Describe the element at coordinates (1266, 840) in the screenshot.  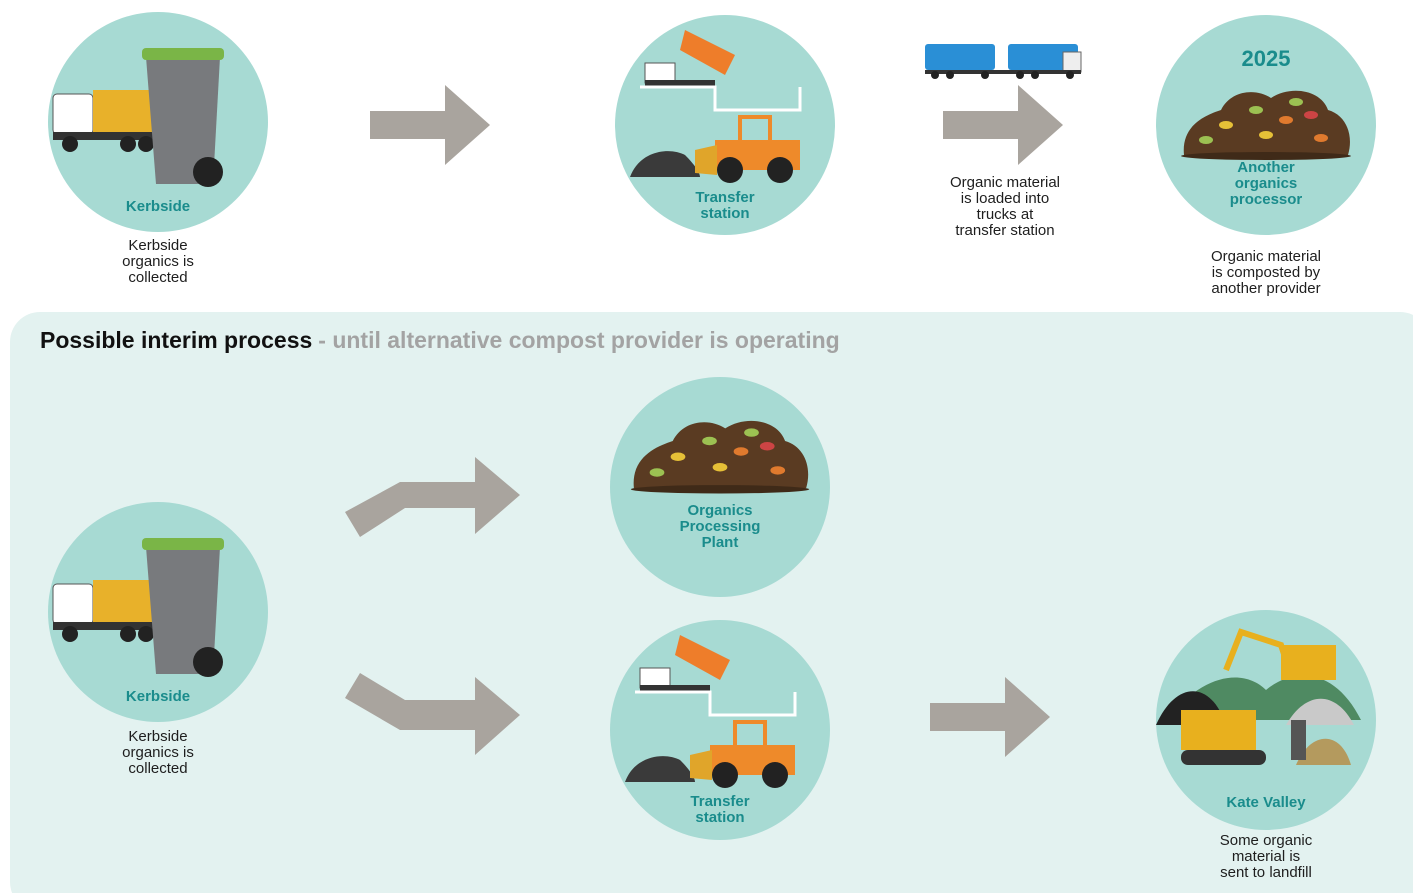
I see `node-caption: Some organic` at that location.